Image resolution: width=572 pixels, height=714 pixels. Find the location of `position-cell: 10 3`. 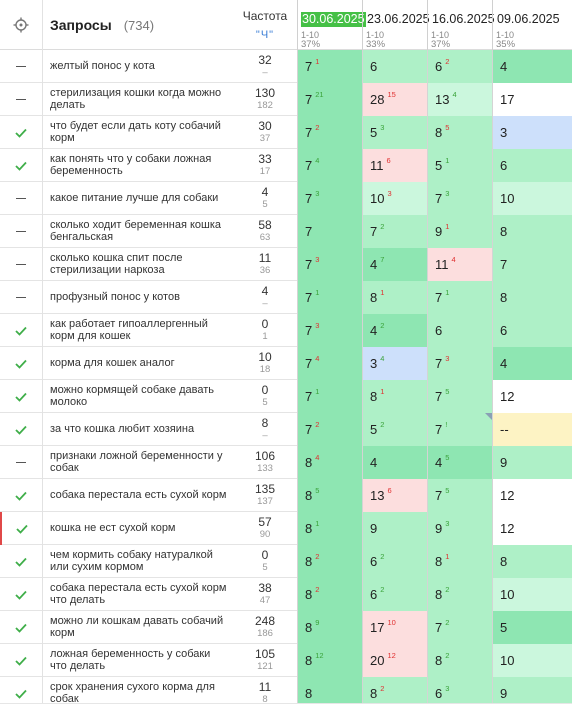

position-cell: 10 3 is located at coordinates (394, 198).